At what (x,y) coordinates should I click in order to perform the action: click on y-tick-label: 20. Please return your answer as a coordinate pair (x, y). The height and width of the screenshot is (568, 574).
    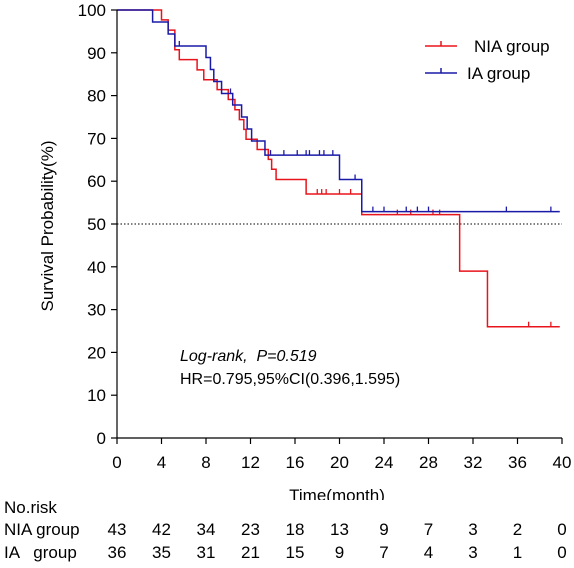
    Looking at the image, I should click on (96, 352).